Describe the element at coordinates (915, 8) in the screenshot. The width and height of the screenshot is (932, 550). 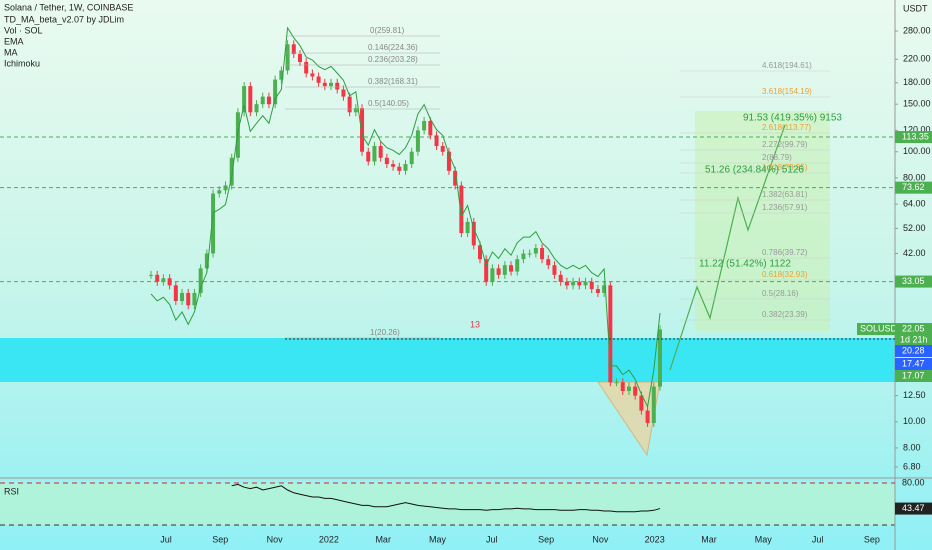
I see `currency: USDT` at that location.